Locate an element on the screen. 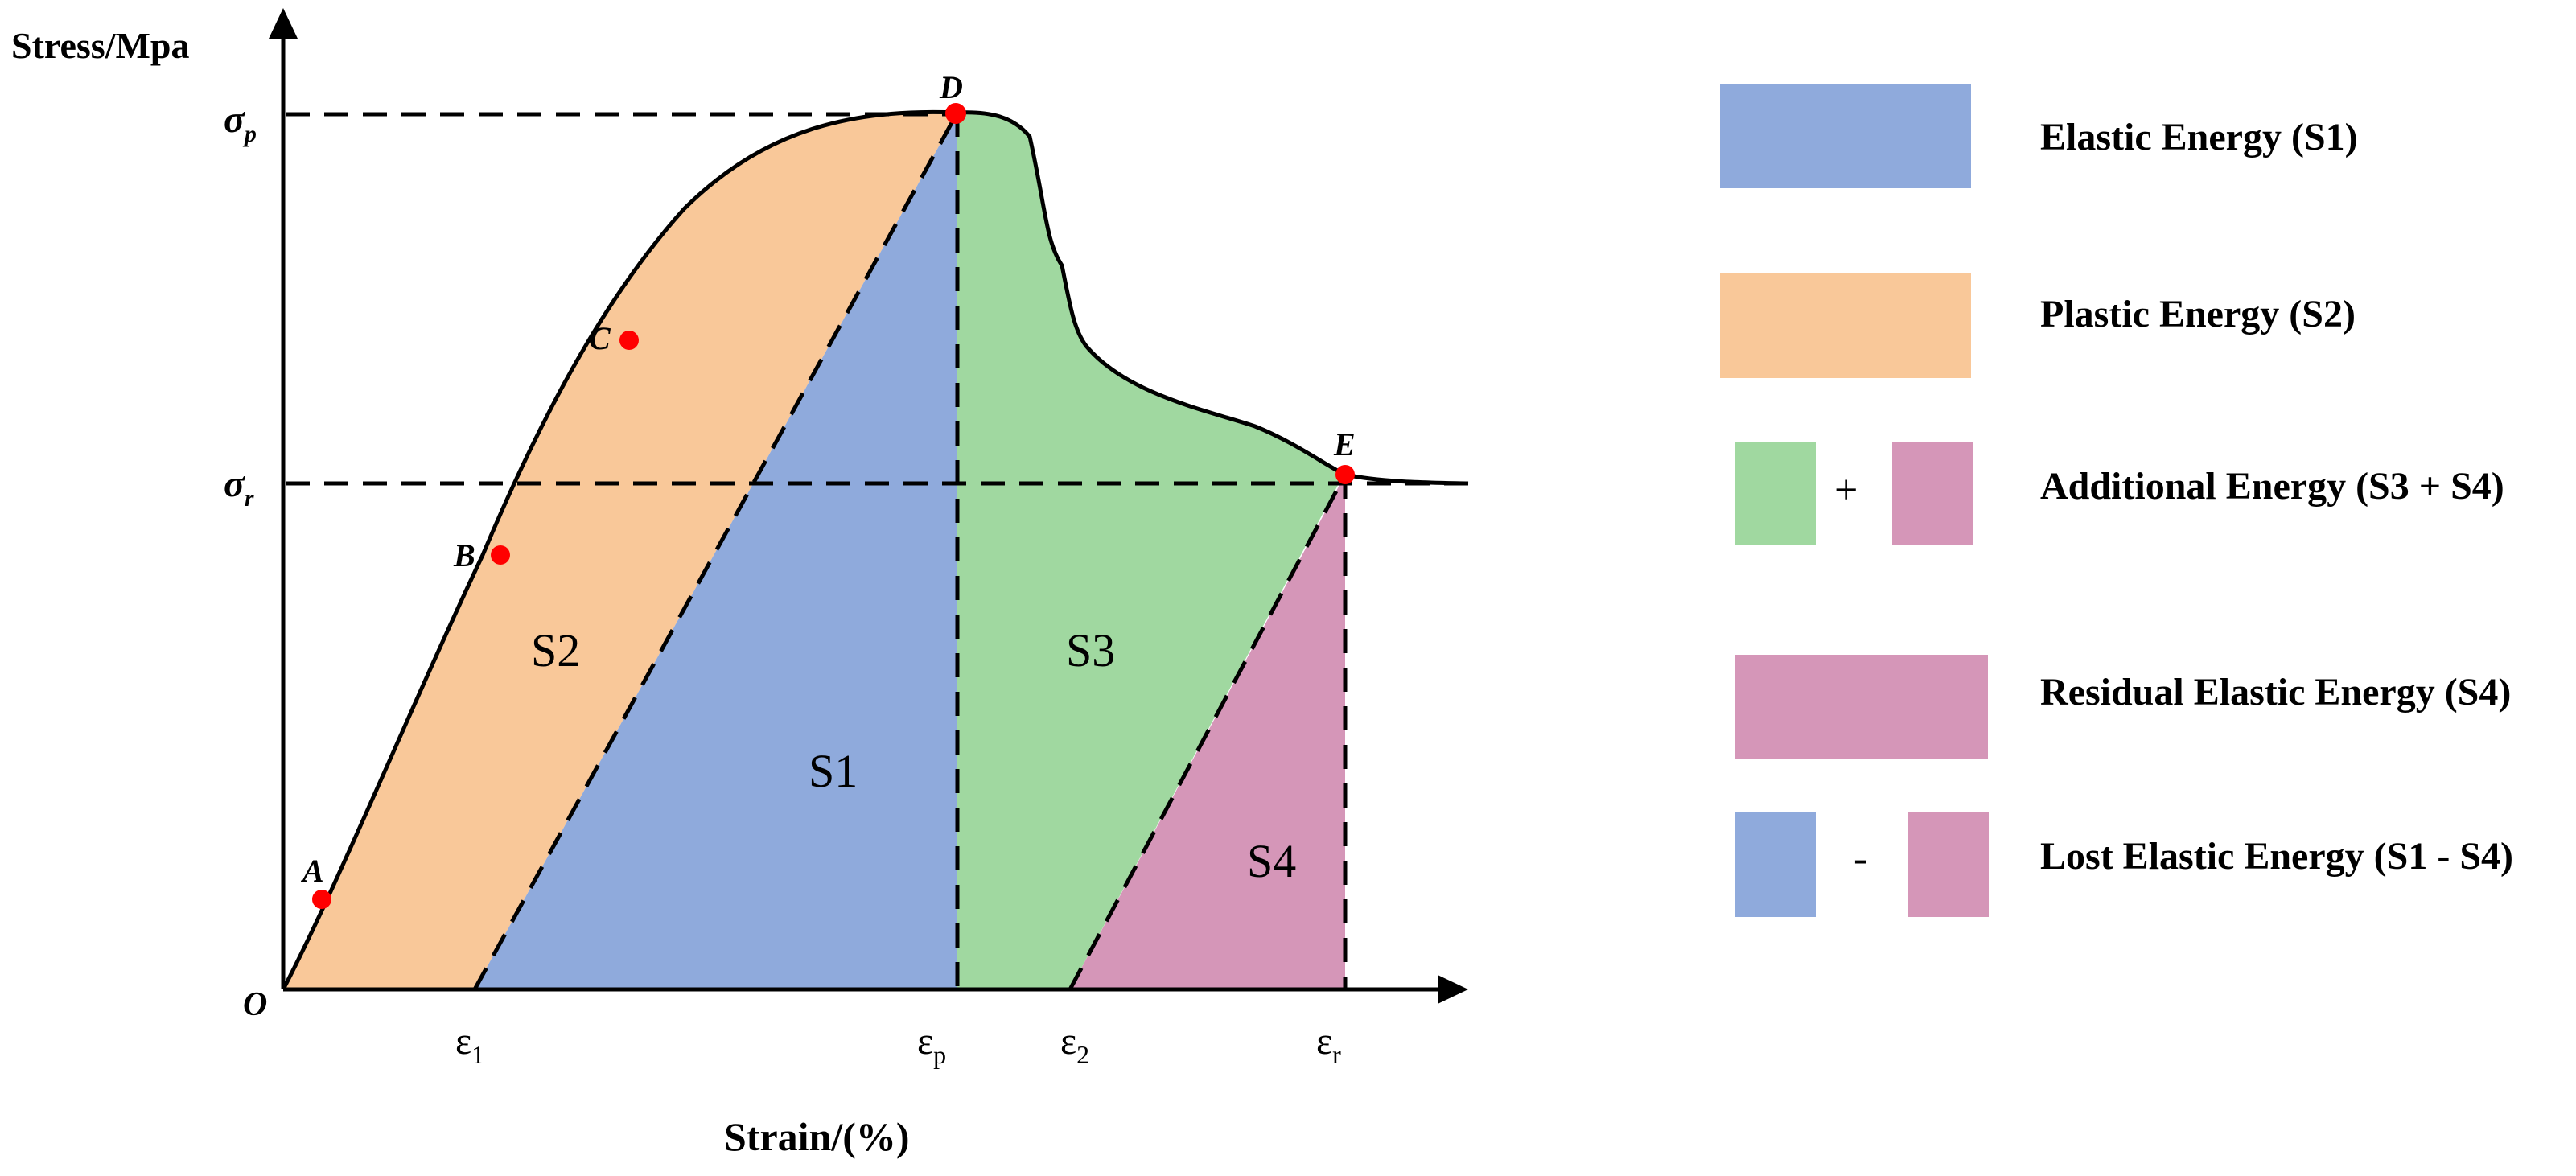  region-label-s2: S2 is located at coordinates (555, 650).